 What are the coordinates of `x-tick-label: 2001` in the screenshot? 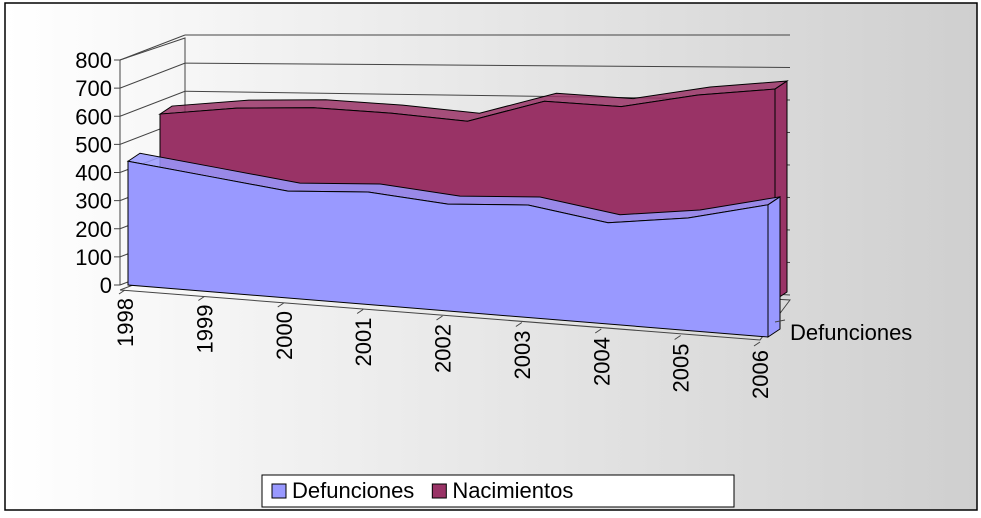 It's located at (363, 342).